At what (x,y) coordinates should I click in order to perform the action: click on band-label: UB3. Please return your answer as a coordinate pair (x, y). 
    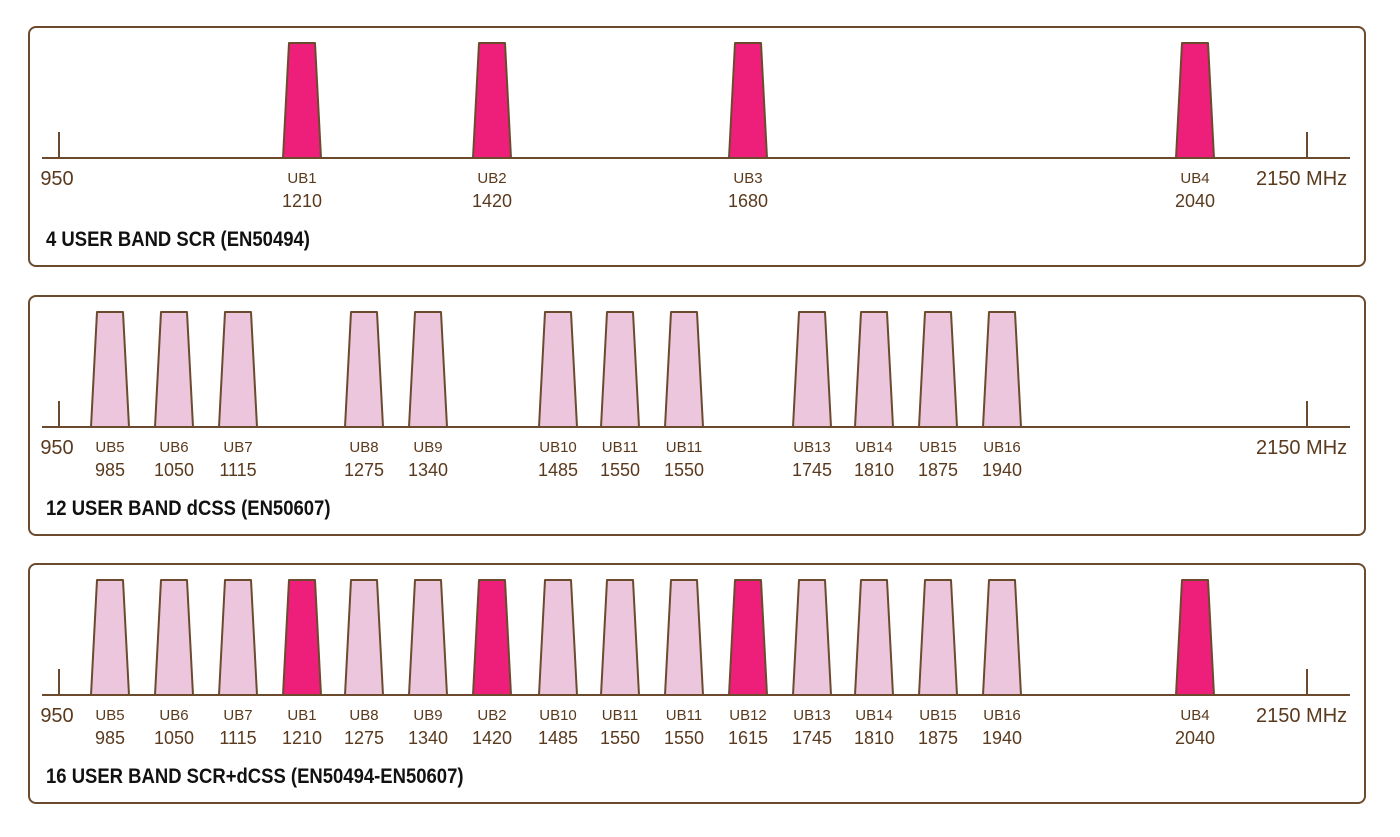
    Looking at the image, I should click on (747, 178).